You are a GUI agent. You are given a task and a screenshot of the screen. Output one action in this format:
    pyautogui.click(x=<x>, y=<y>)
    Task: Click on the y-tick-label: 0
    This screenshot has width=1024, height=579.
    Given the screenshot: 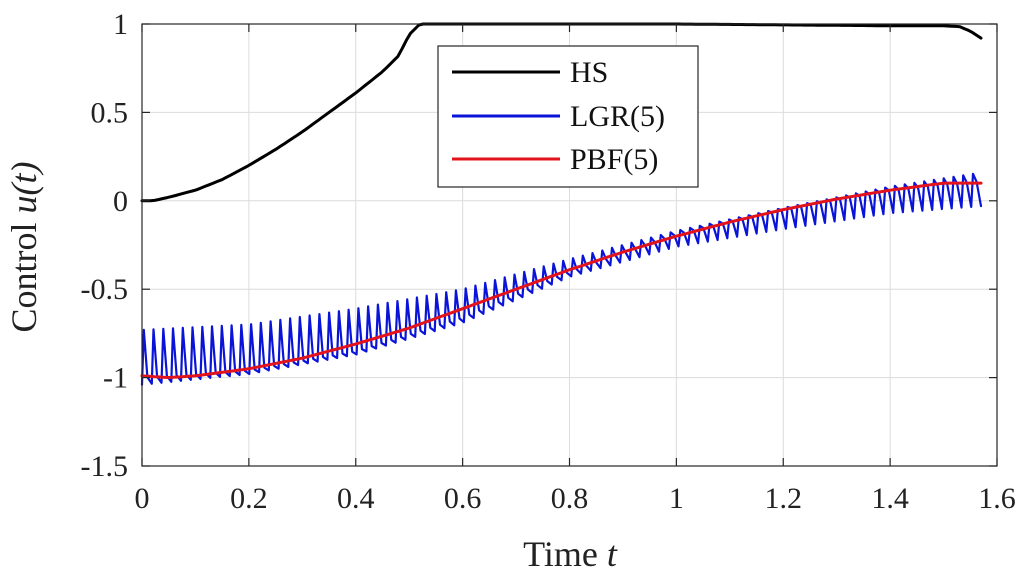 What is the action you would take?
    pyautogui.click(x=120, y=201)
    